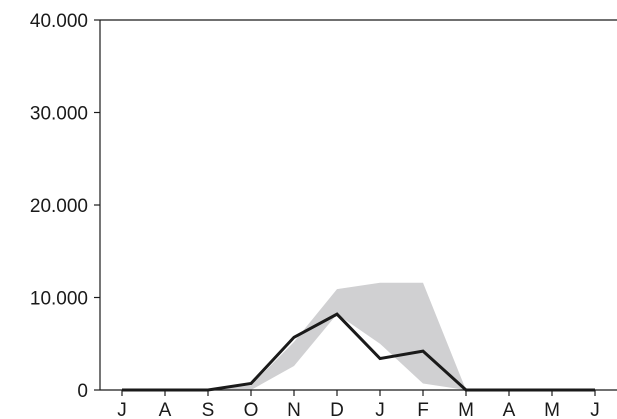  What do you see at coordinates (337, 409) in the screenshot?
I see `x-tick-label: D` at bounding box center [337, 409].